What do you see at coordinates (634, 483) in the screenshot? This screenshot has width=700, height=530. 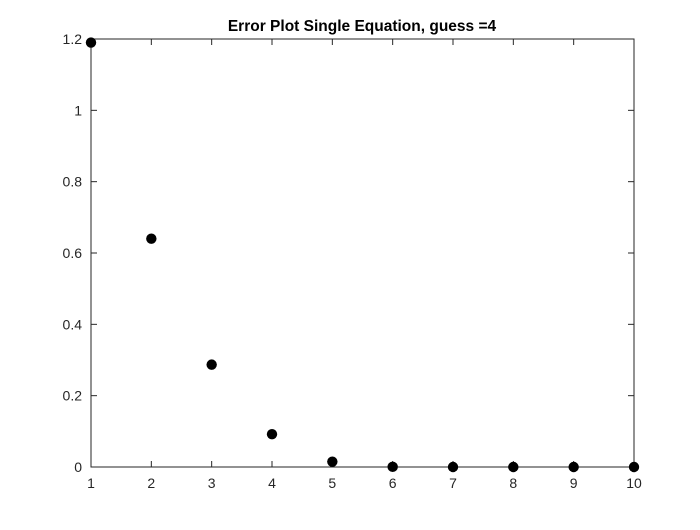 I see `x-tick-label: 10` at bounding box center [634, 483].